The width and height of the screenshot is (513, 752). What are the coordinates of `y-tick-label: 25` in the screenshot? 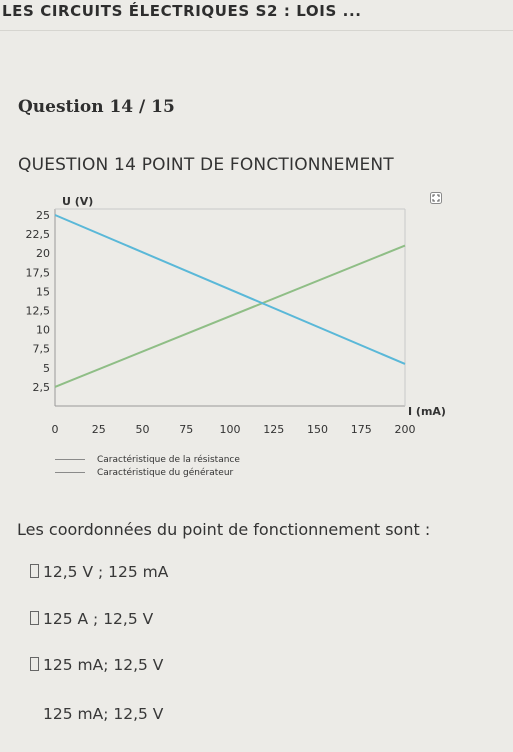 It's located at (43, 215).